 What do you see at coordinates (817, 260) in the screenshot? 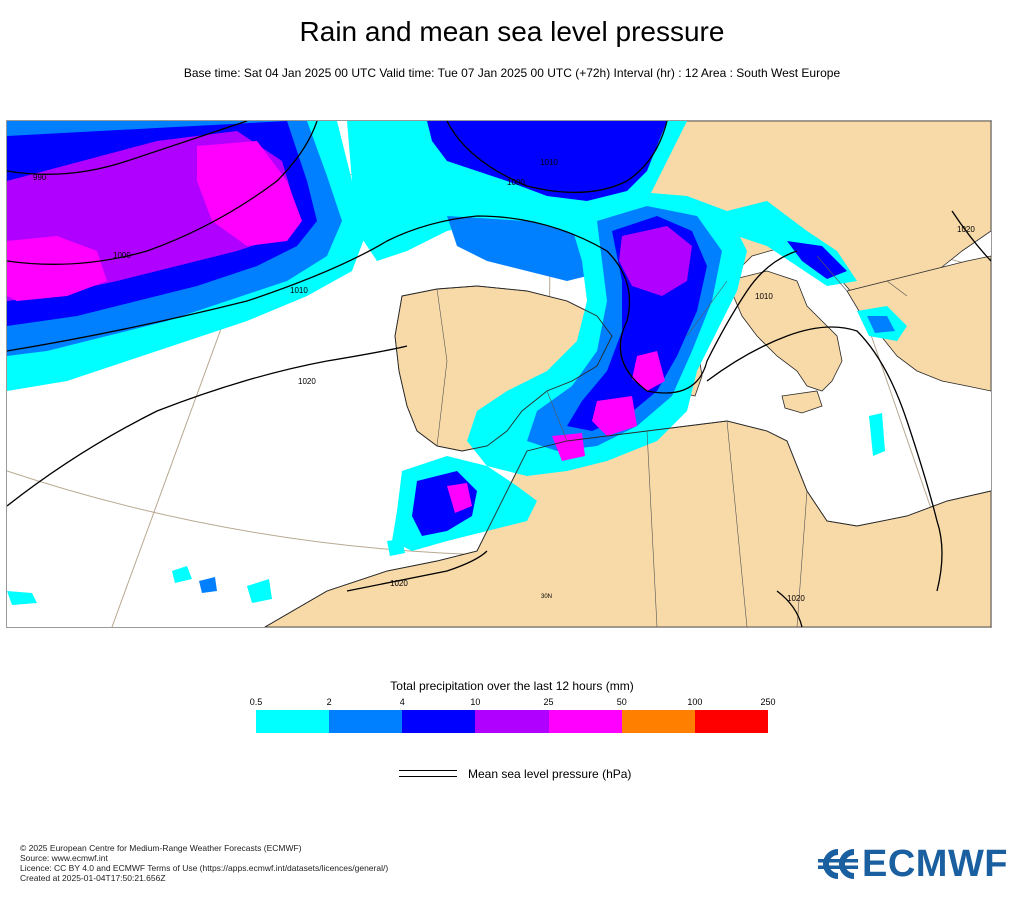
I see `precip-adriatic-blue` at bounding box center [817, 260].